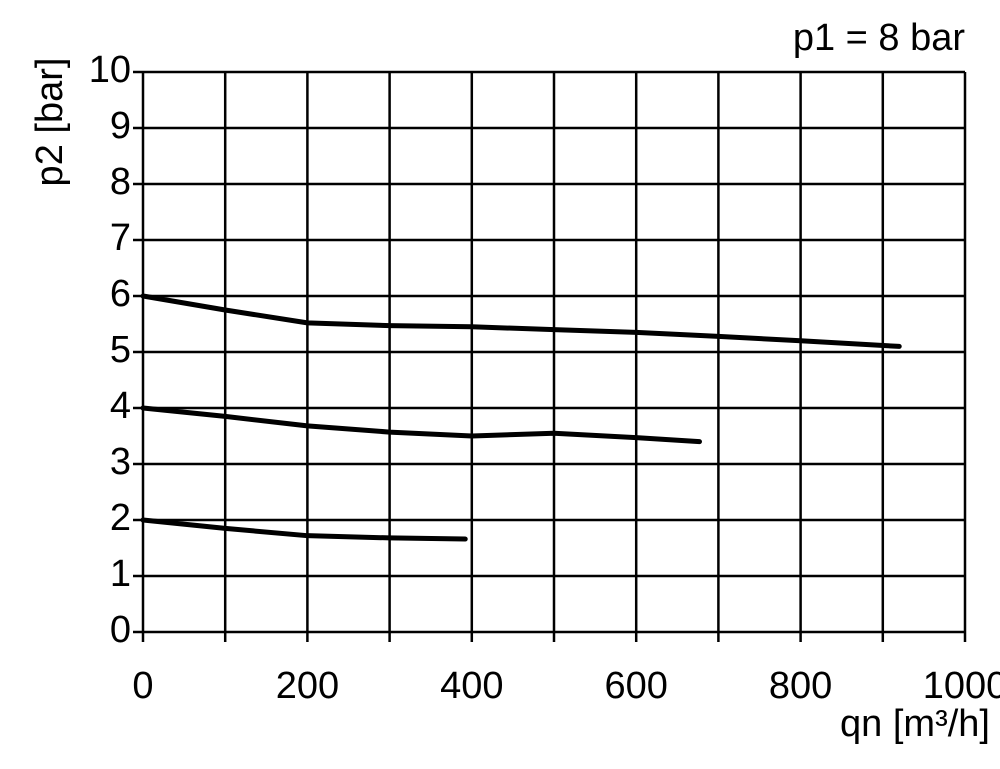 The width and height of the screenshot is (1000, 769). Describe the element at coordinates (961, 686) in the screenshot. I see `x-tick-label: 1000` at that location.